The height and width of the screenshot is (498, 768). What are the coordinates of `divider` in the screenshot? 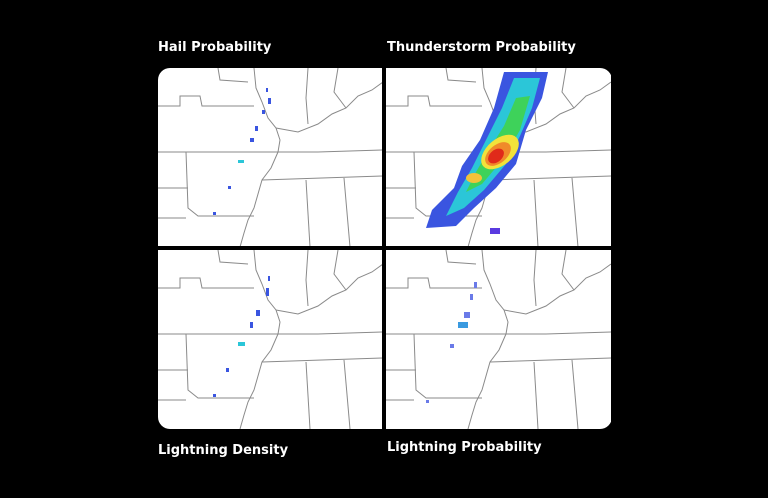 It's located at (385, 248).